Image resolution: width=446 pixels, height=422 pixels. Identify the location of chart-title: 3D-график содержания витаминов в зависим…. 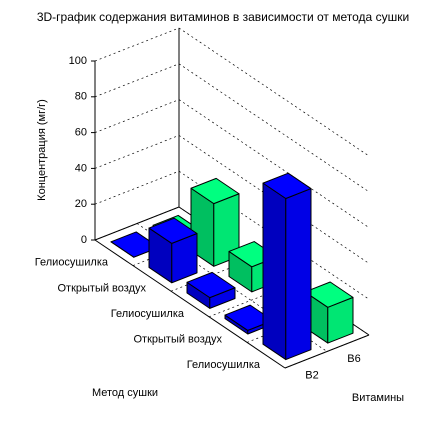
(223, 17).